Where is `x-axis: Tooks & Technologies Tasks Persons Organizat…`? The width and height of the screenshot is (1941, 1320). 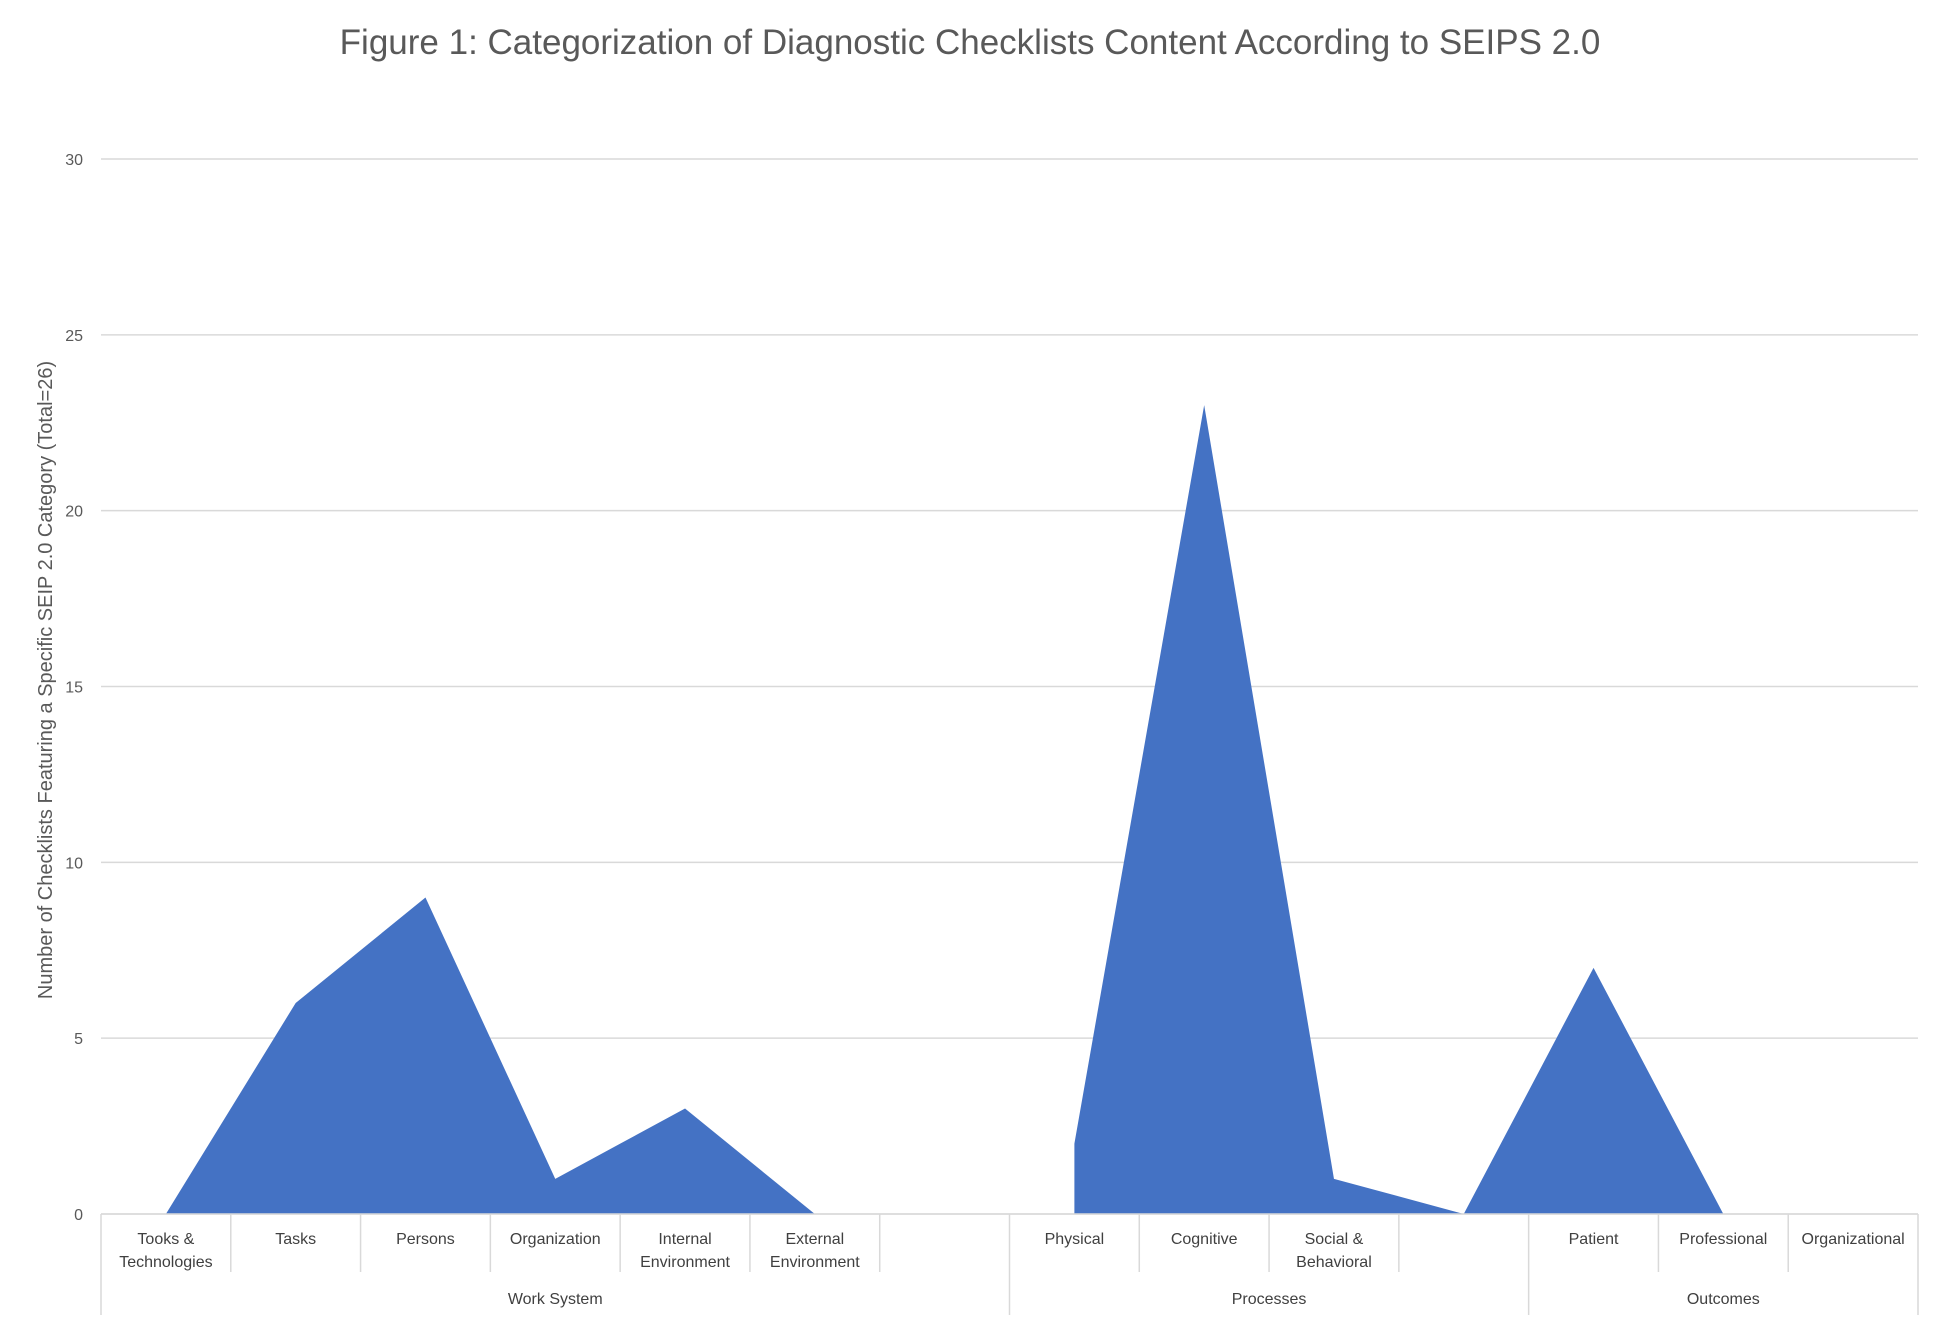 x-axis: Tooks & Technologies Tasks Persons Organizat… is located at coordinates (1009, 1264).